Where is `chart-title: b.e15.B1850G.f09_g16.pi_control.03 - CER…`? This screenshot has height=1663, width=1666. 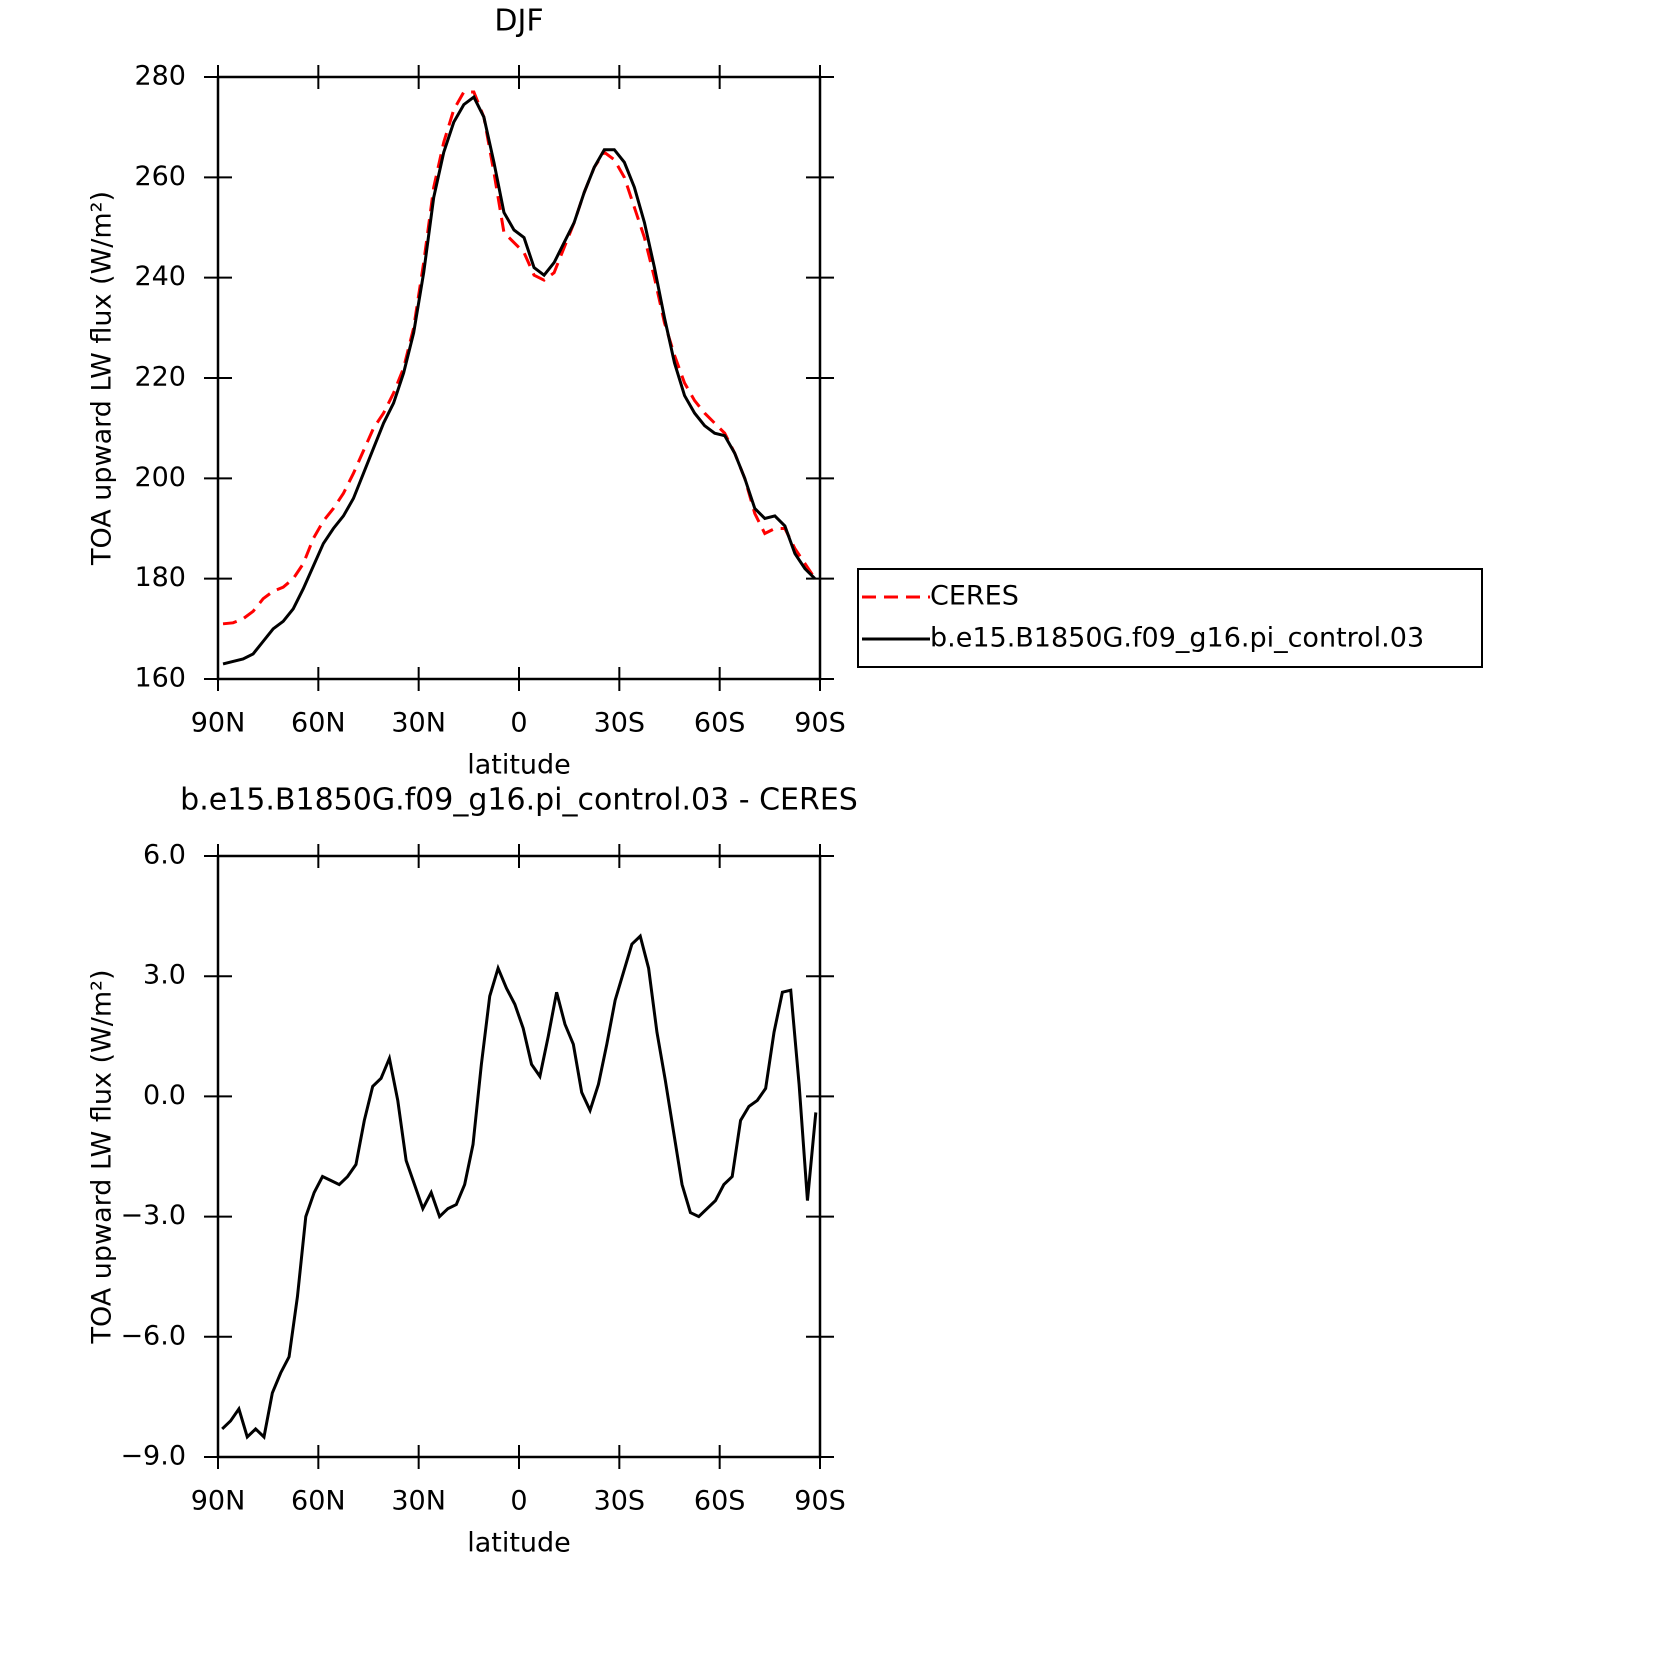 chart-title: b.e15.B1850G.f09_g16.pi_control.03 - CER… is located at coordinates (519, 800).